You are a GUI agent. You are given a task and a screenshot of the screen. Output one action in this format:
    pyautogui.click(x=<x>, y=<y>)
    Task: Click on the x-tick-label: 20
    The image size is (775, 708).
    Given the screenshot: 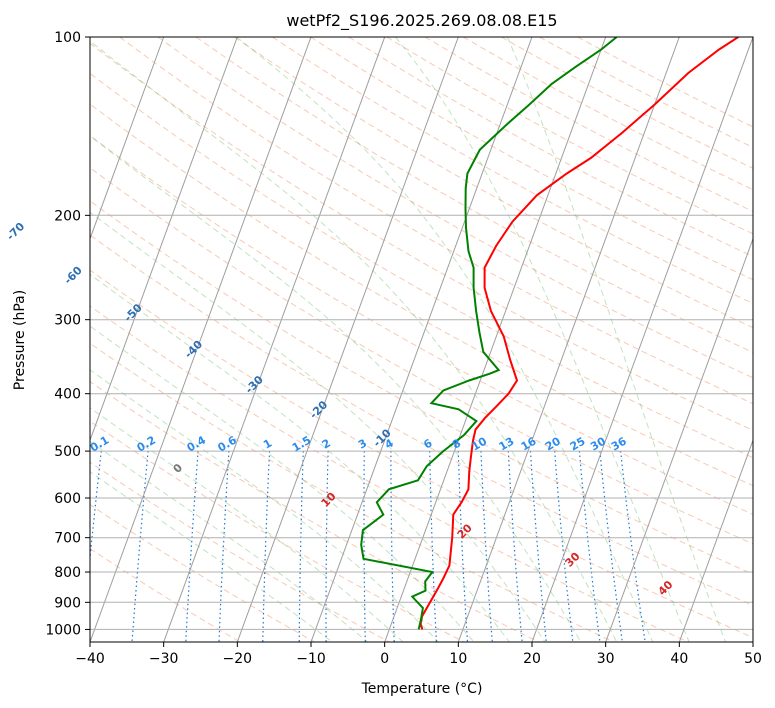 What is the action you would take?
    pyautogui.click(x=532, y=659)
    